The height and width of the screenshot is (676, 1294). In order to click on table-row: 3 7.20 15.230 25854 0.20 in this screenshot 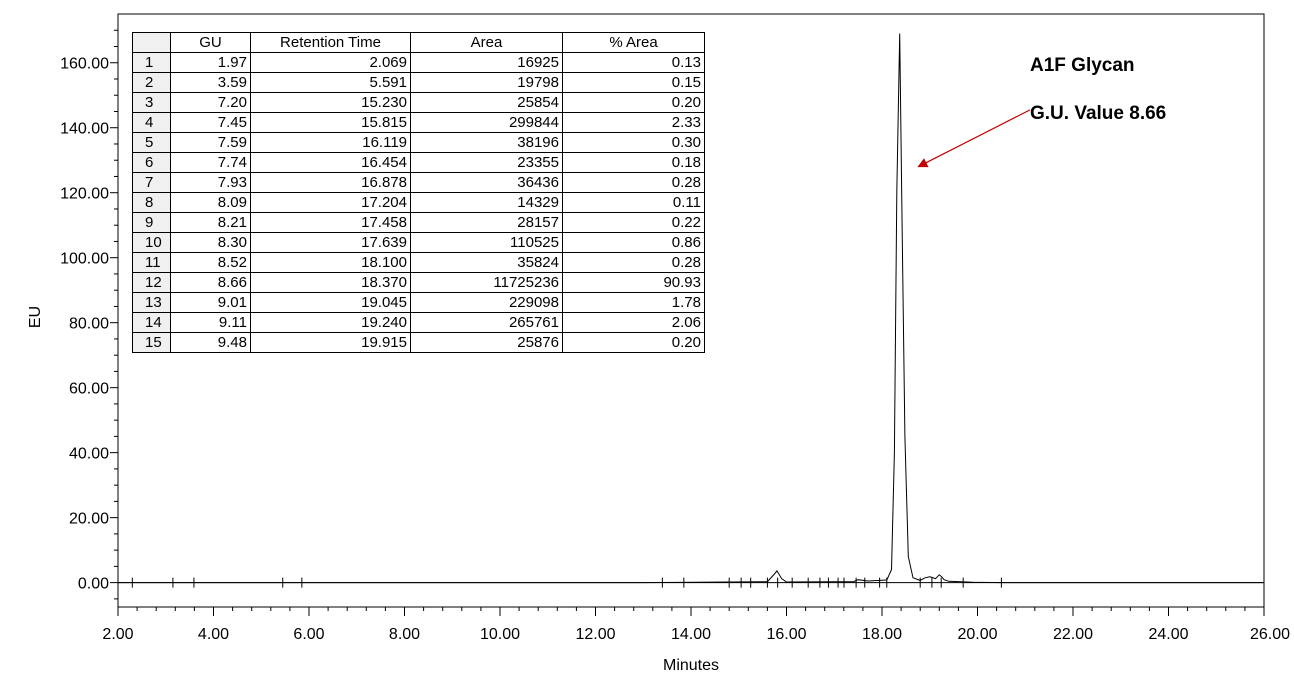, I will do `click(418, 102)`.